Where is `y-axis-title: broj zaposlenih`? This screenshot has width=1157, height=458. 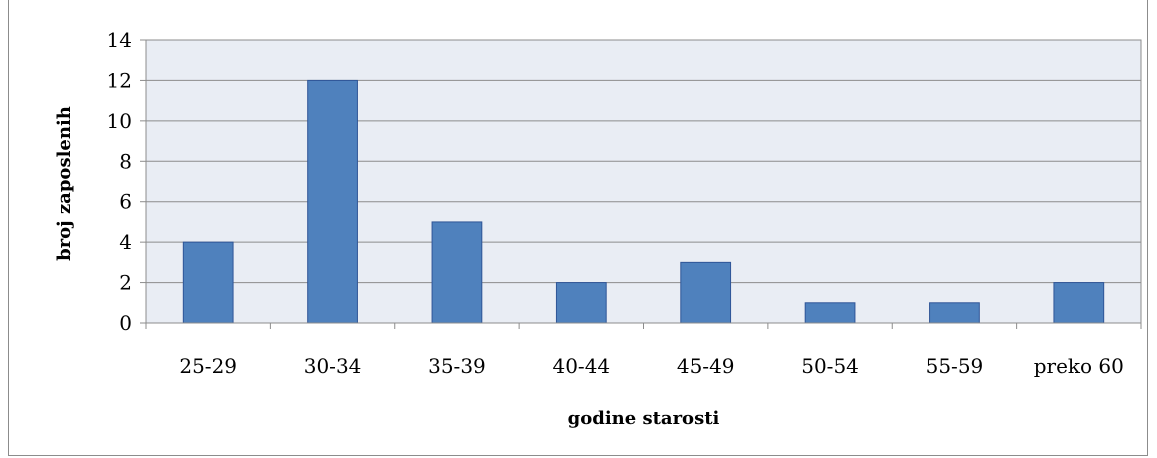 y-axis-title: broj zaposlenih is located at coordinates (64, 183).